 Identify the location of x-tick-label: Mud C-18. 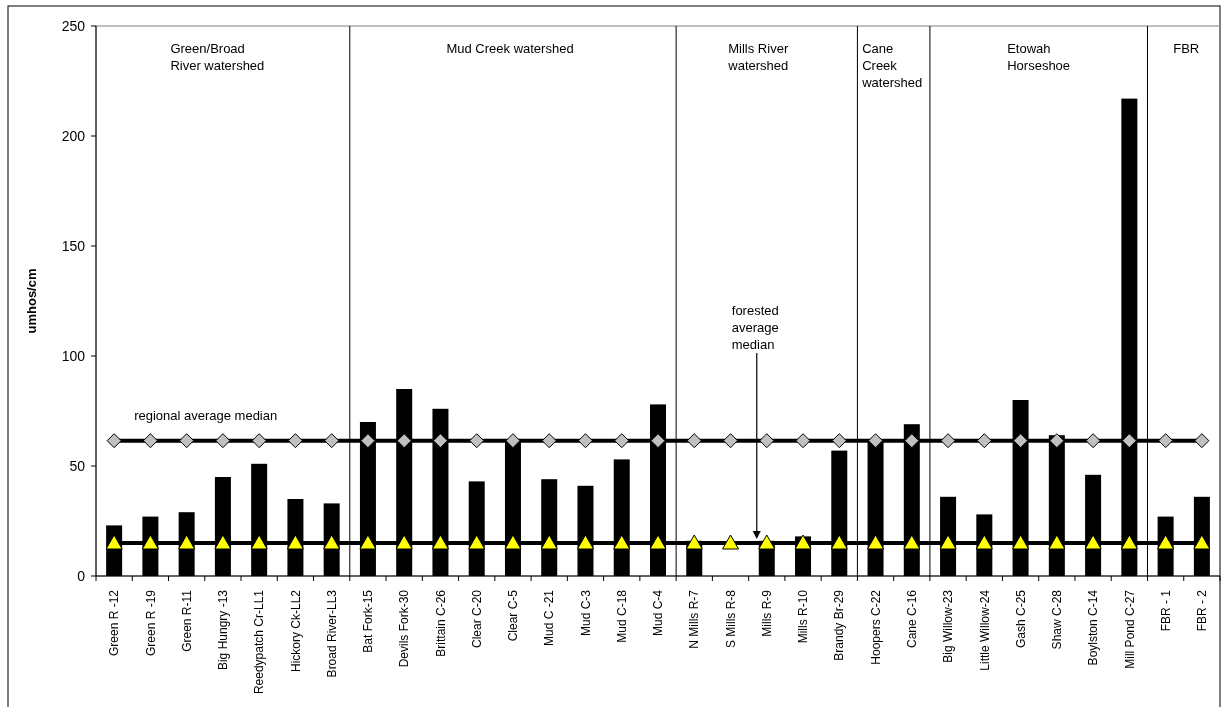
(621, 616).